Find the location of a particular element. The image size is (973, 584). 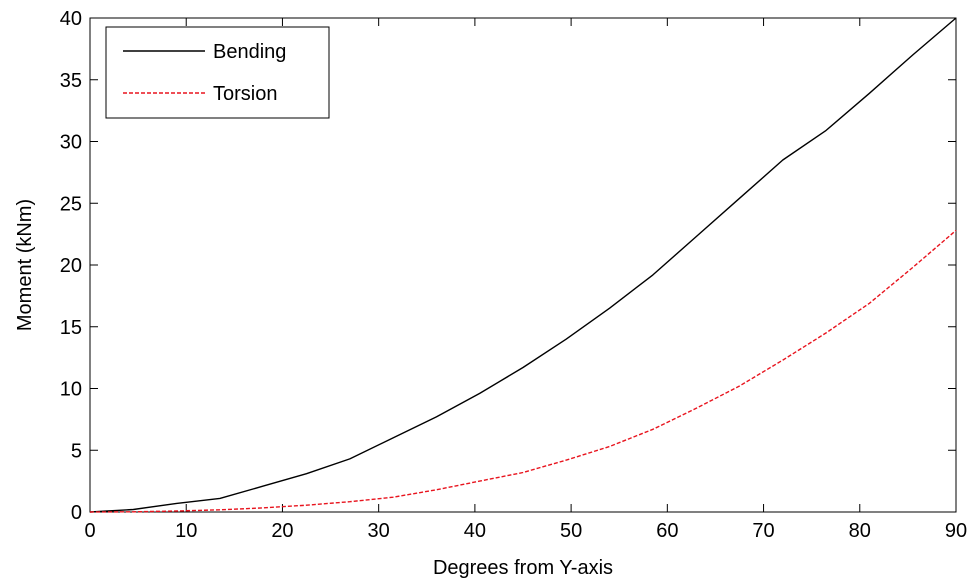

x-tick-label: 60 is located at coordinates (667, 531).